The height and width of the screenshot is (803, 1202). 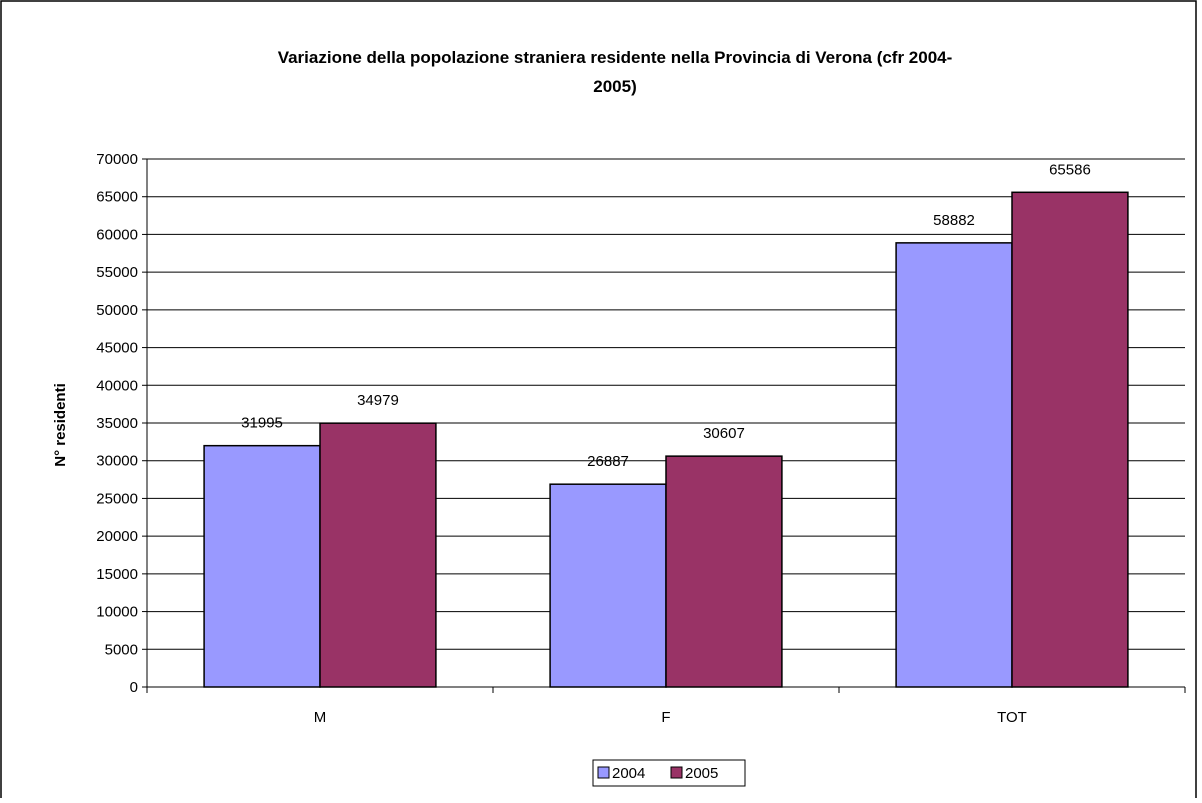 I want to click on legend-label-2004: 2004, so click(x=628, y=773).